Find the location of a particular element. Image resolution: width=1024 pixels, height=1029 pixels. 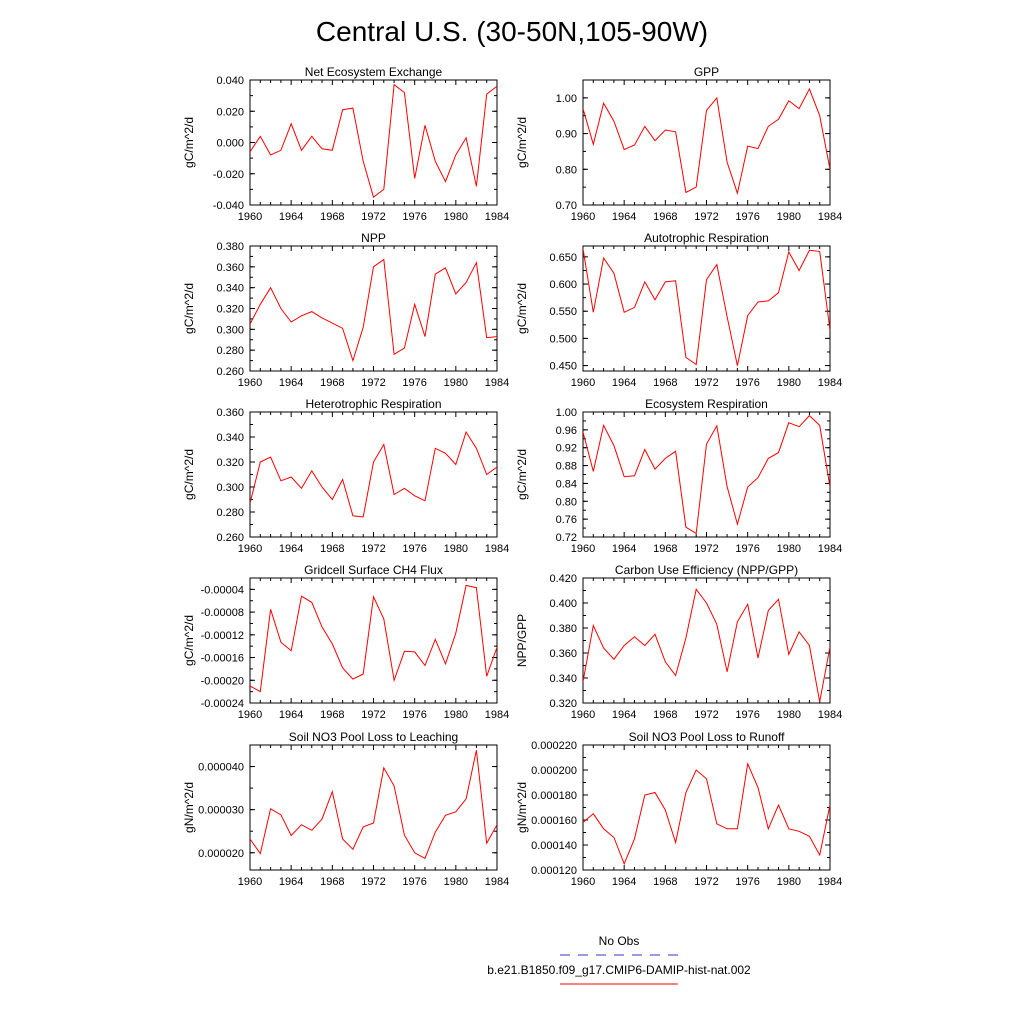

y-tick-label: -0.00012 is located at coordinates (222, 636).